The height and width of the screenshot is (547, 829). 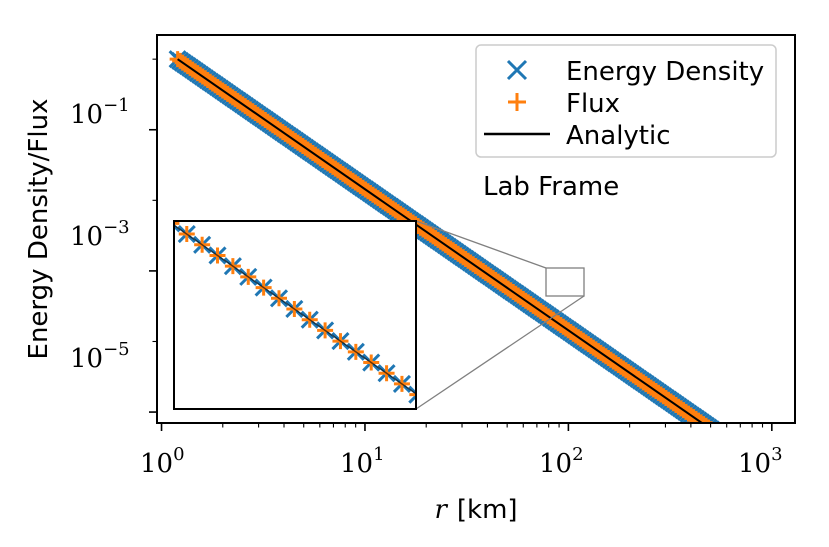 What do you see at coordinates (561, 461) in the screenshot?
I see `x-tick-label-2: 10²` at bounding box center [561, 461].